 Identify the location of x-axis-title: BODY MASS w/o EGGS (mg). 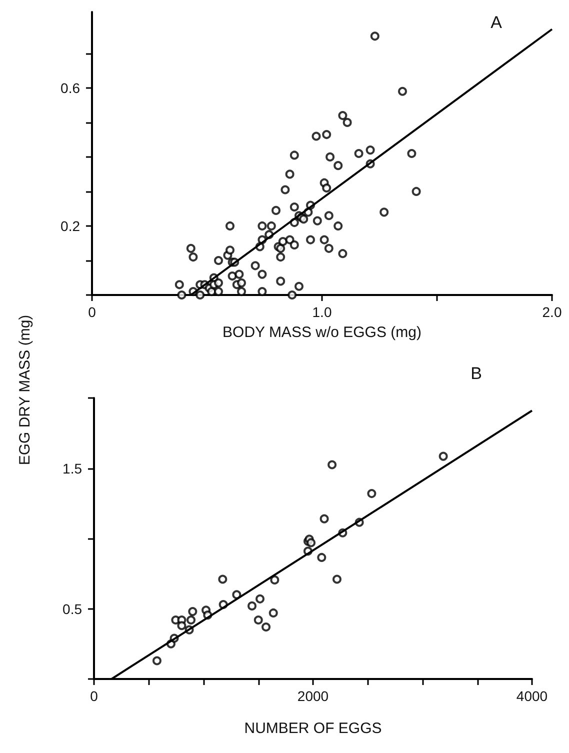
(322, 332).